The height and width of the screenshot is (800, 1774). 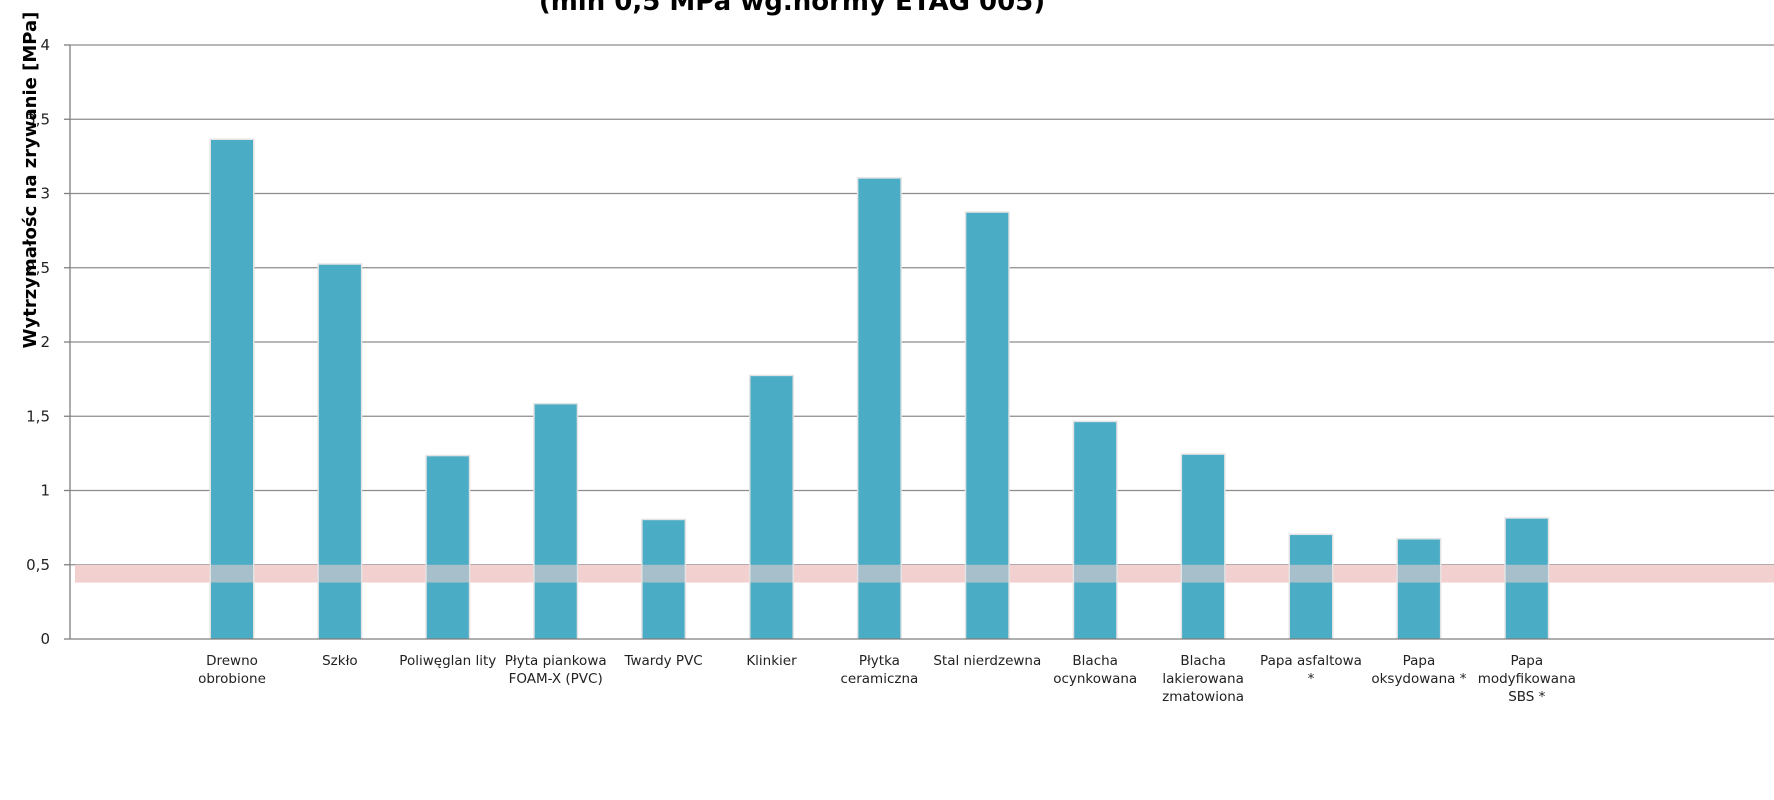 What do you see at coordinates (1418, 670) in the screenshot?
I see `x-tick-label: Papa oksydowana *` at bounding box center [1418, 670].